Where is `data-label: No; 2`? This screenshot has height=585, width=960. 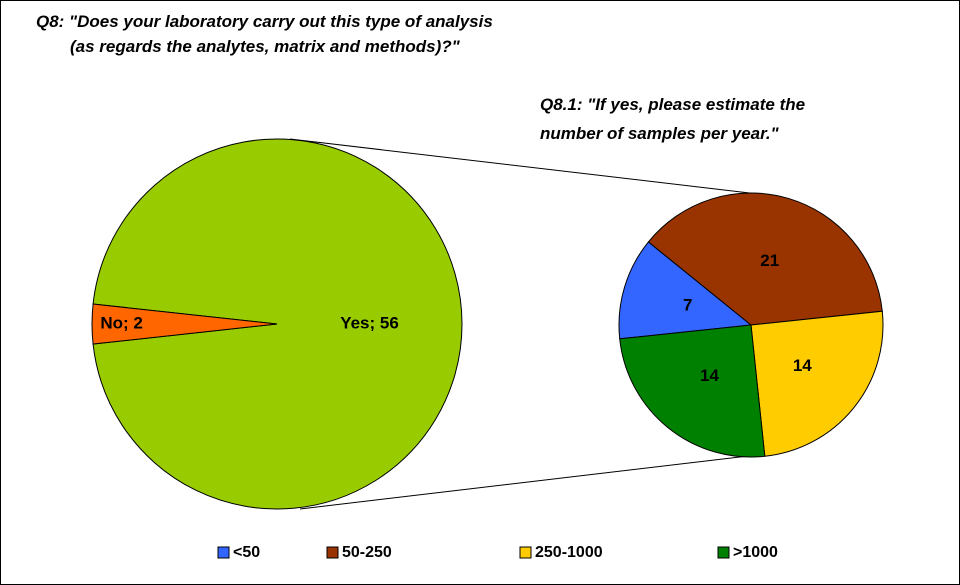 data-label: No; 2 is located at coordinates (121, 323).